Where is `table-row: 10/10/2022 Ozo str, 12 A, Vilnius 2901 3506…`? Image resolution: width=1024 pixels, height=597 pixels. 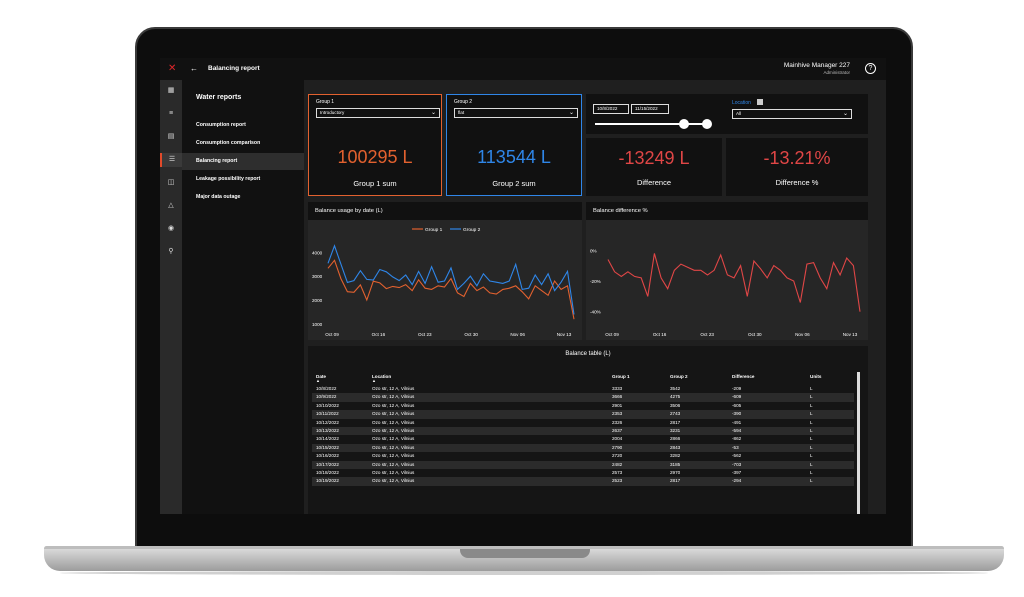 table-row: 10/10/2022 Ozo str, 12 A, Vilnius 2901 3506… is located at coordinates (583, 406).